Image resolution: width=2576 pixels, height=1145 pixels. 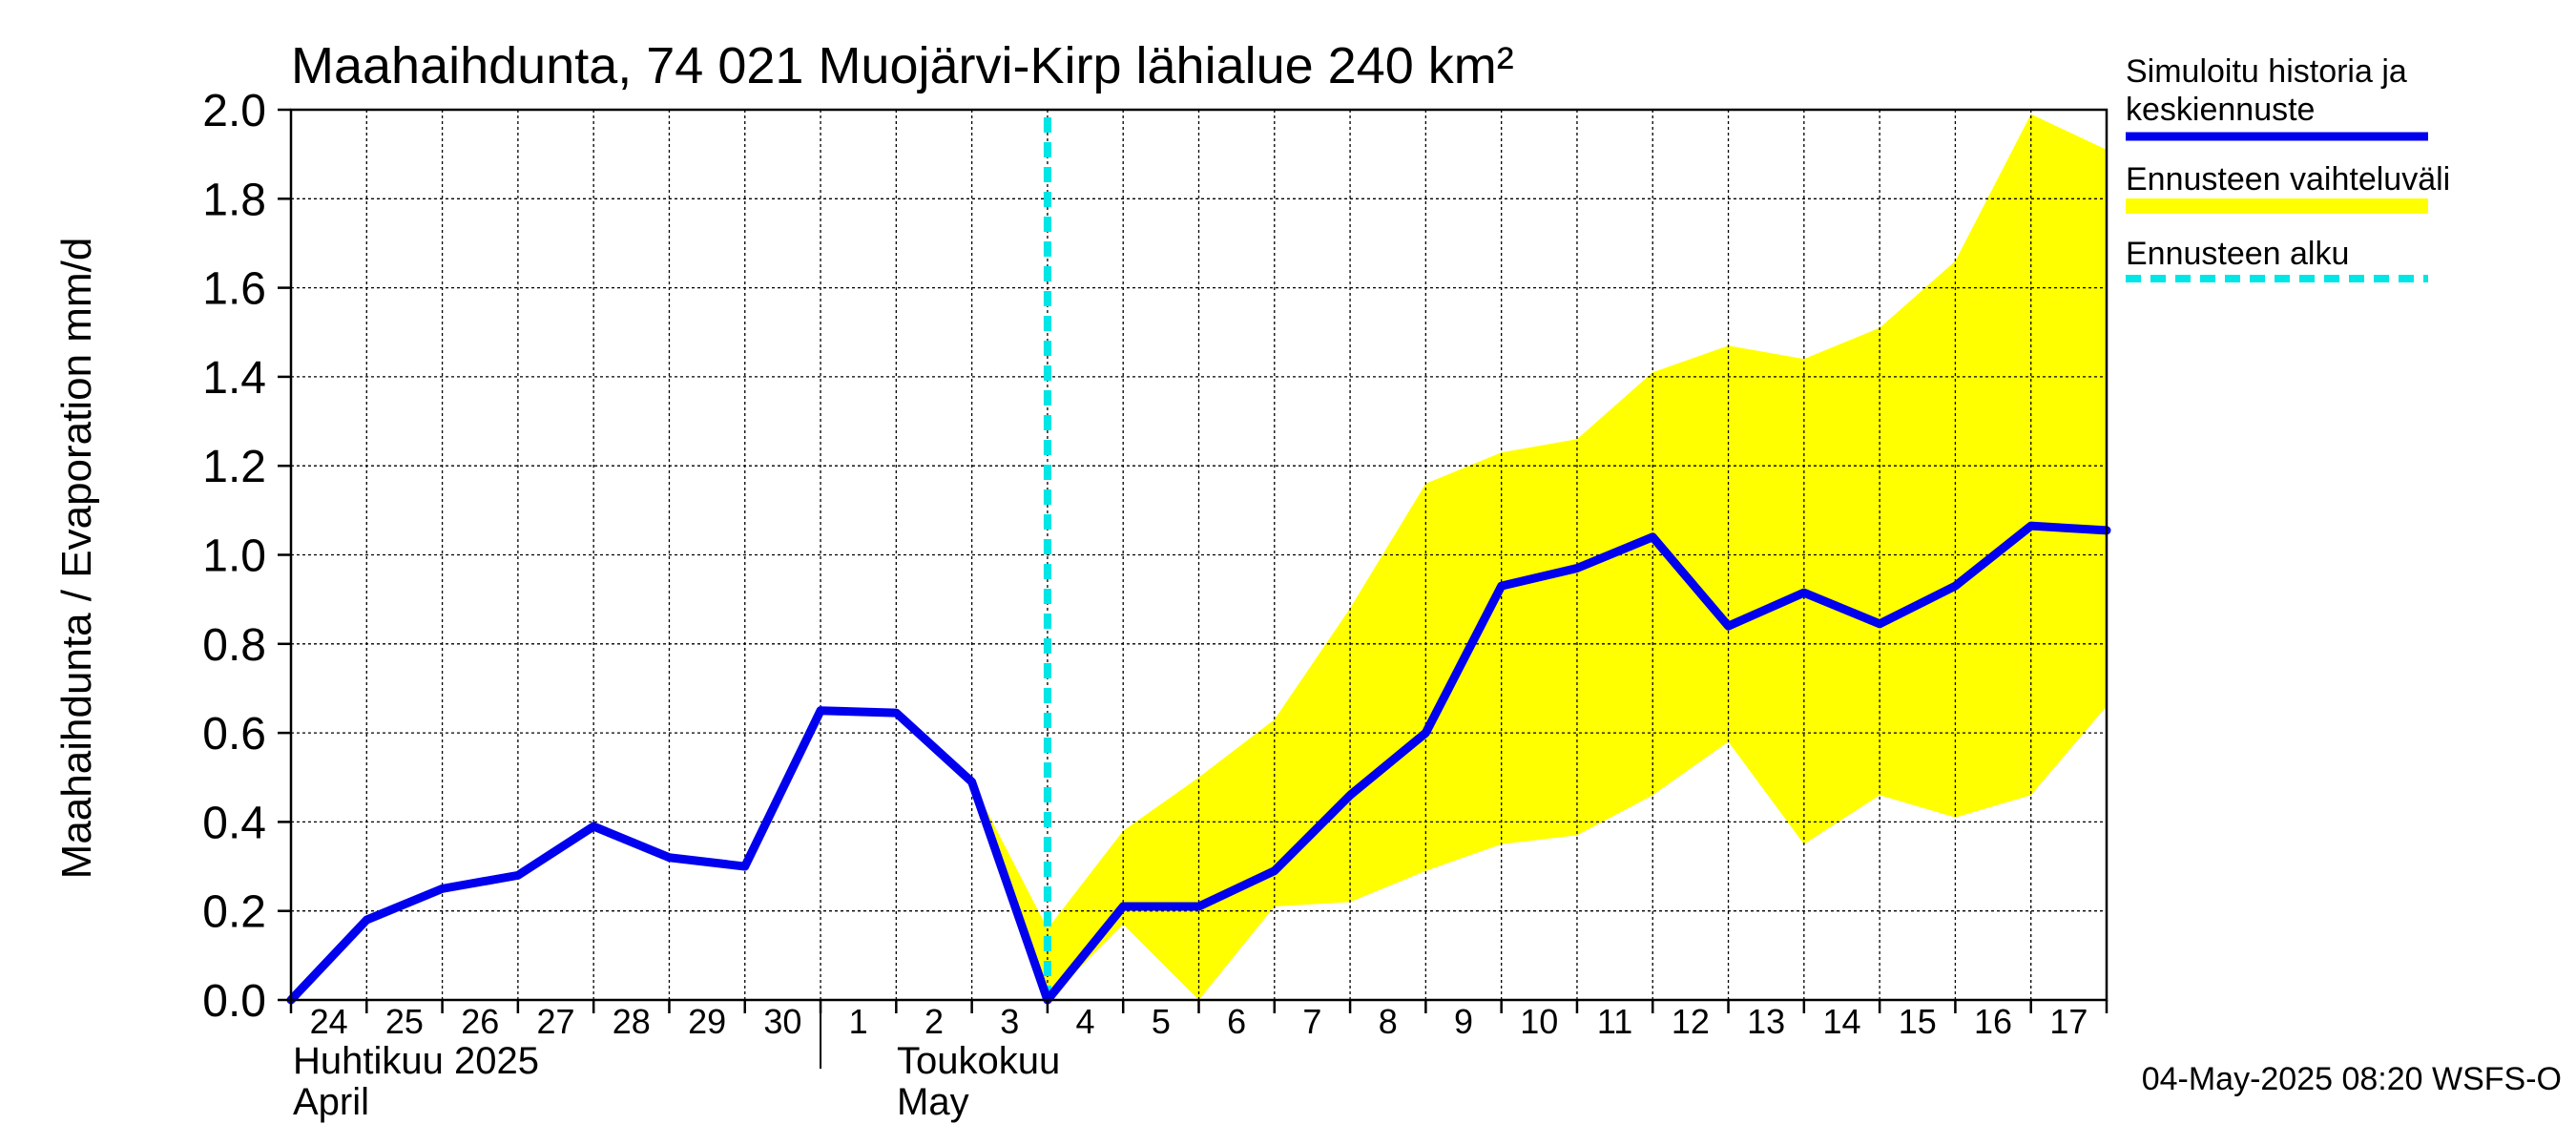 What do you see at coordinates (76, 559) in the screenshot?
I see `y-axis-label: Maahaihdunta / Evaporation mm/d` at bounding box center [76, 559].